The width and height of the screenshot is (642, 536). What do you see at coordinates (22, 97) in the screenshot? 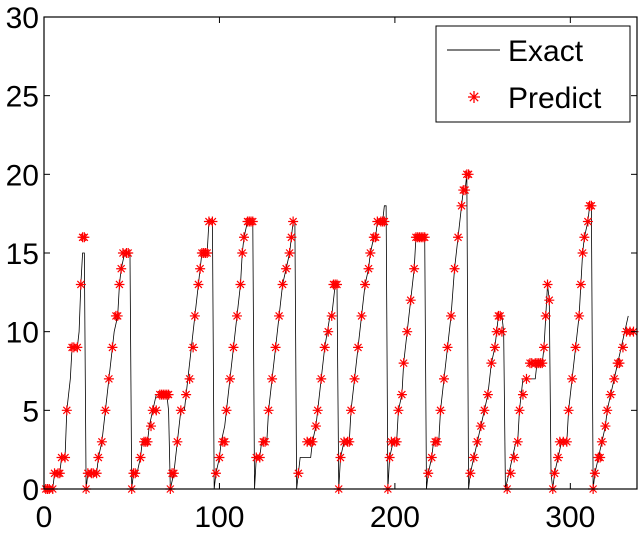
I see `y-tick-label: 25` at bounding box center [22, 97].